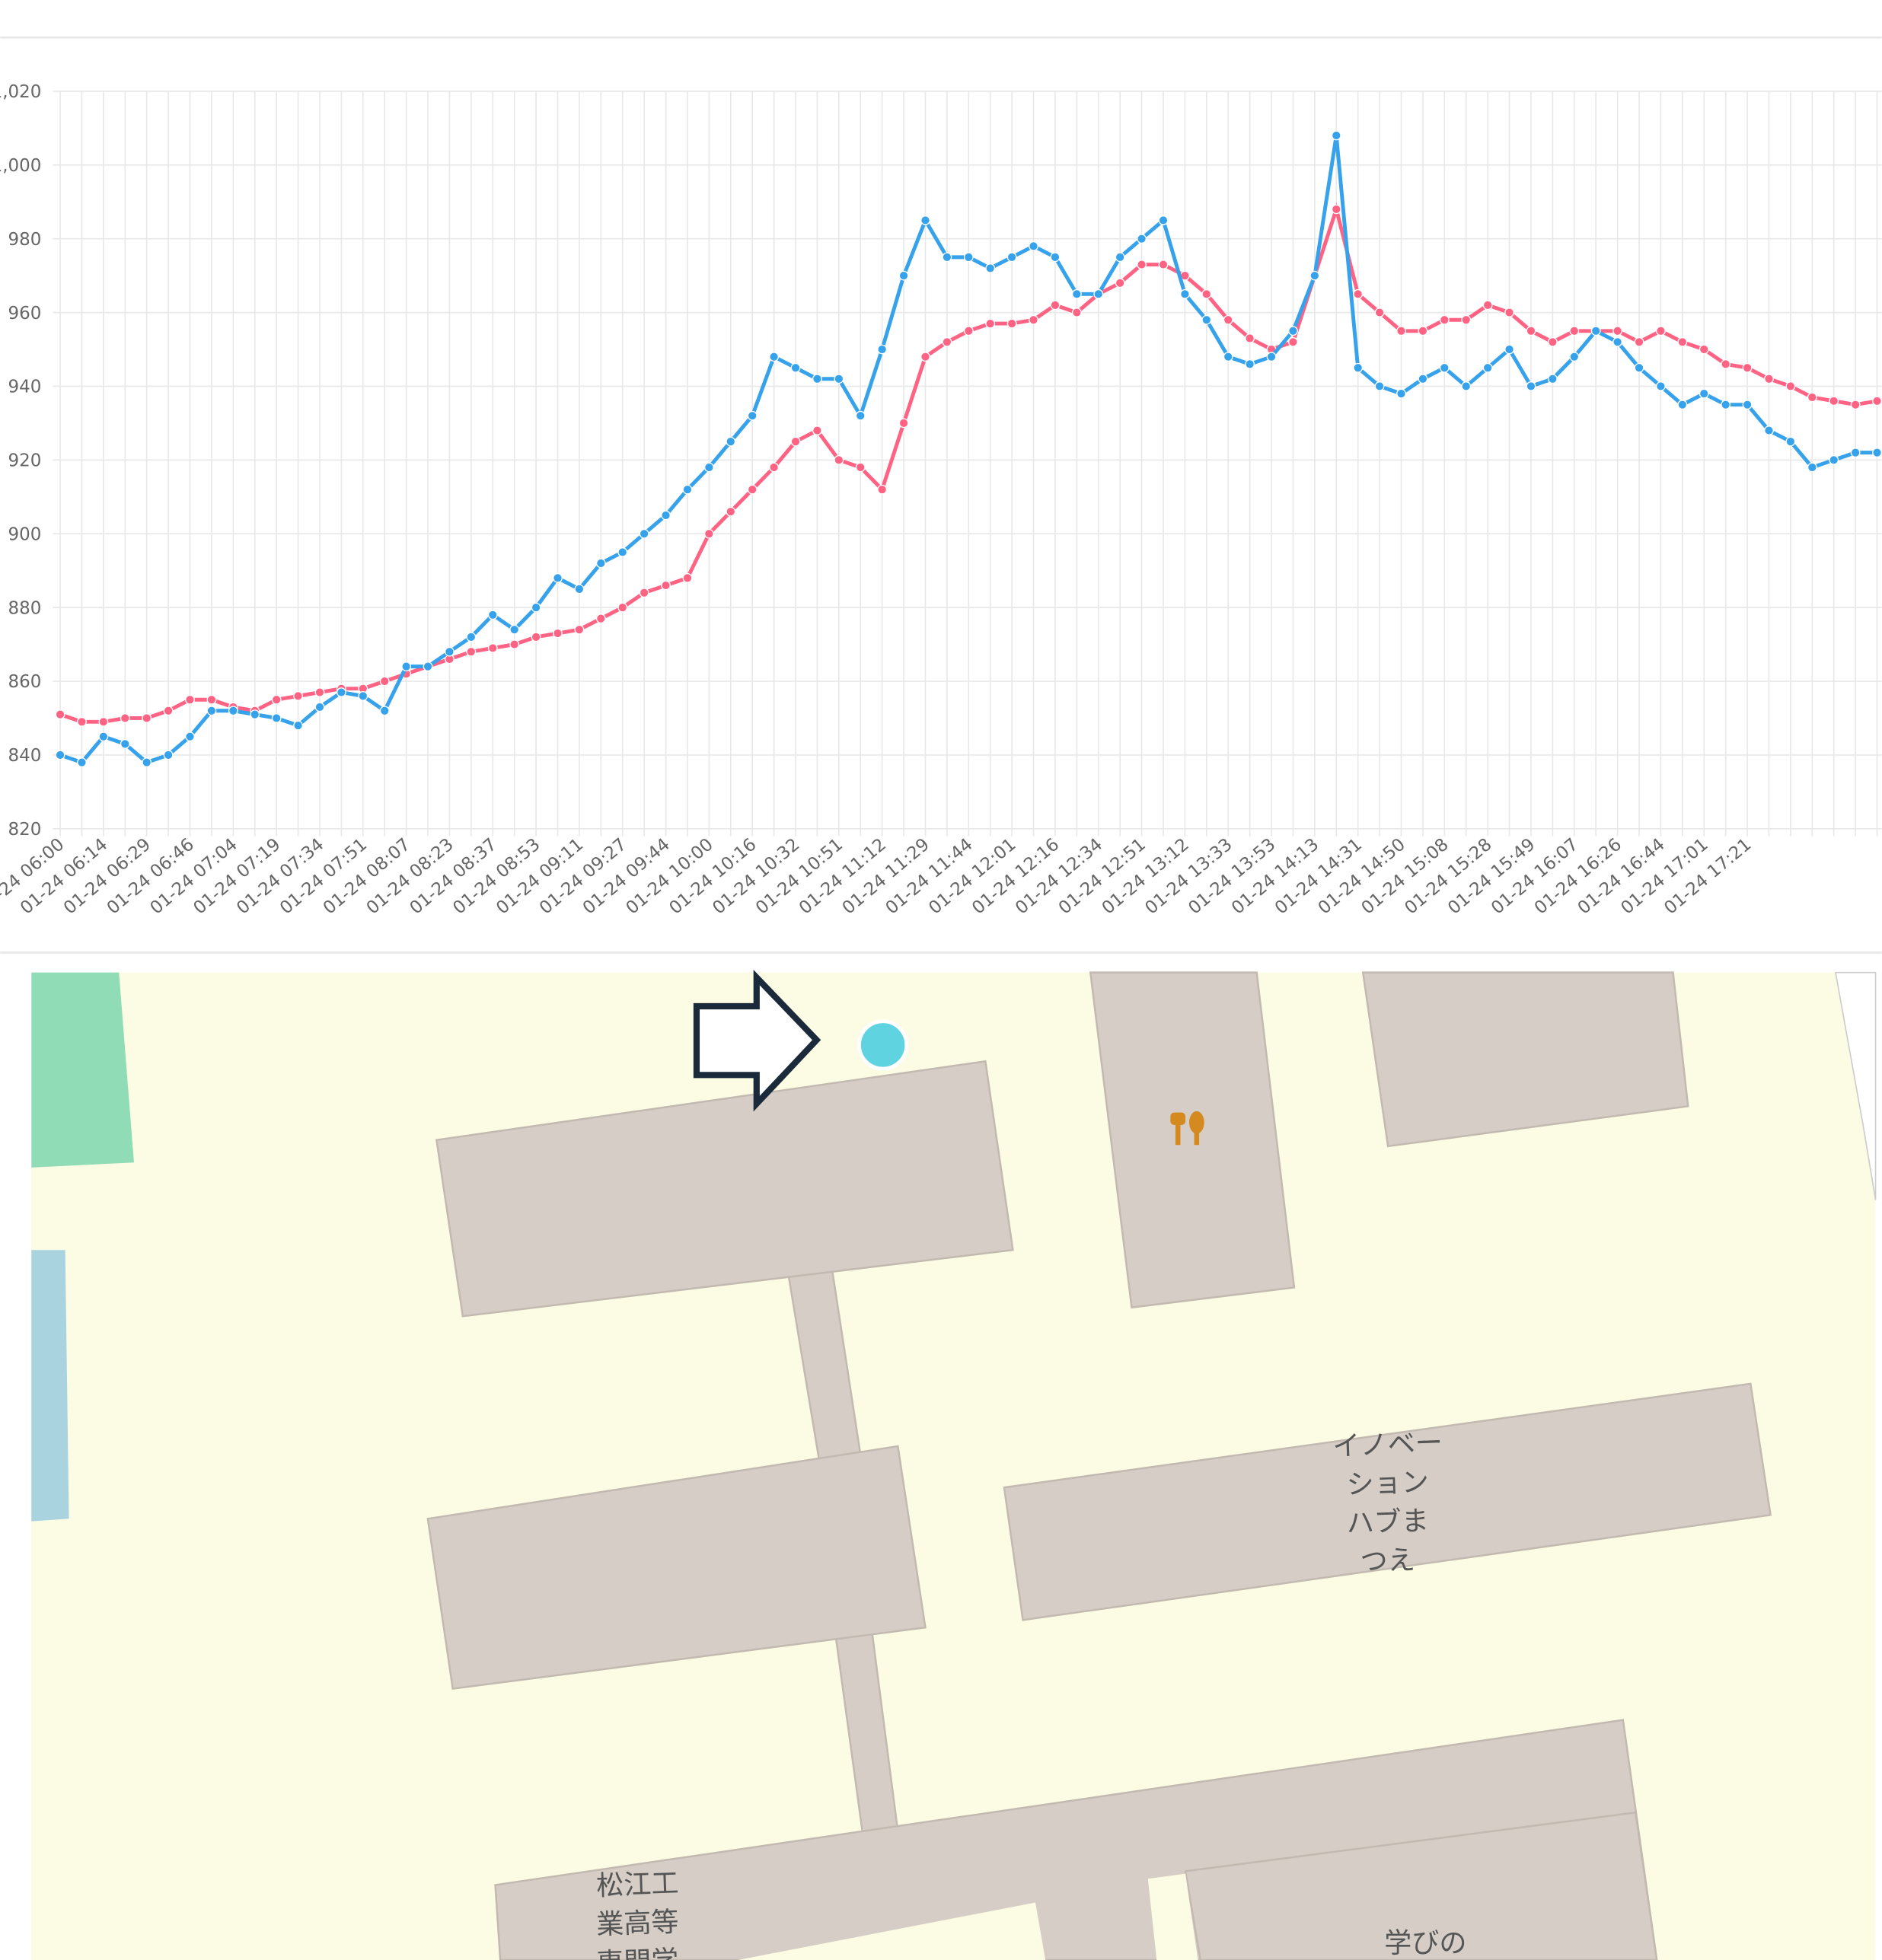 This screenshot has width=1882, height=1960. What do you see at coordinates (637, 1923) in the screenshot?
I see `map-label: 業高等` at bounding box center [637, 1923].